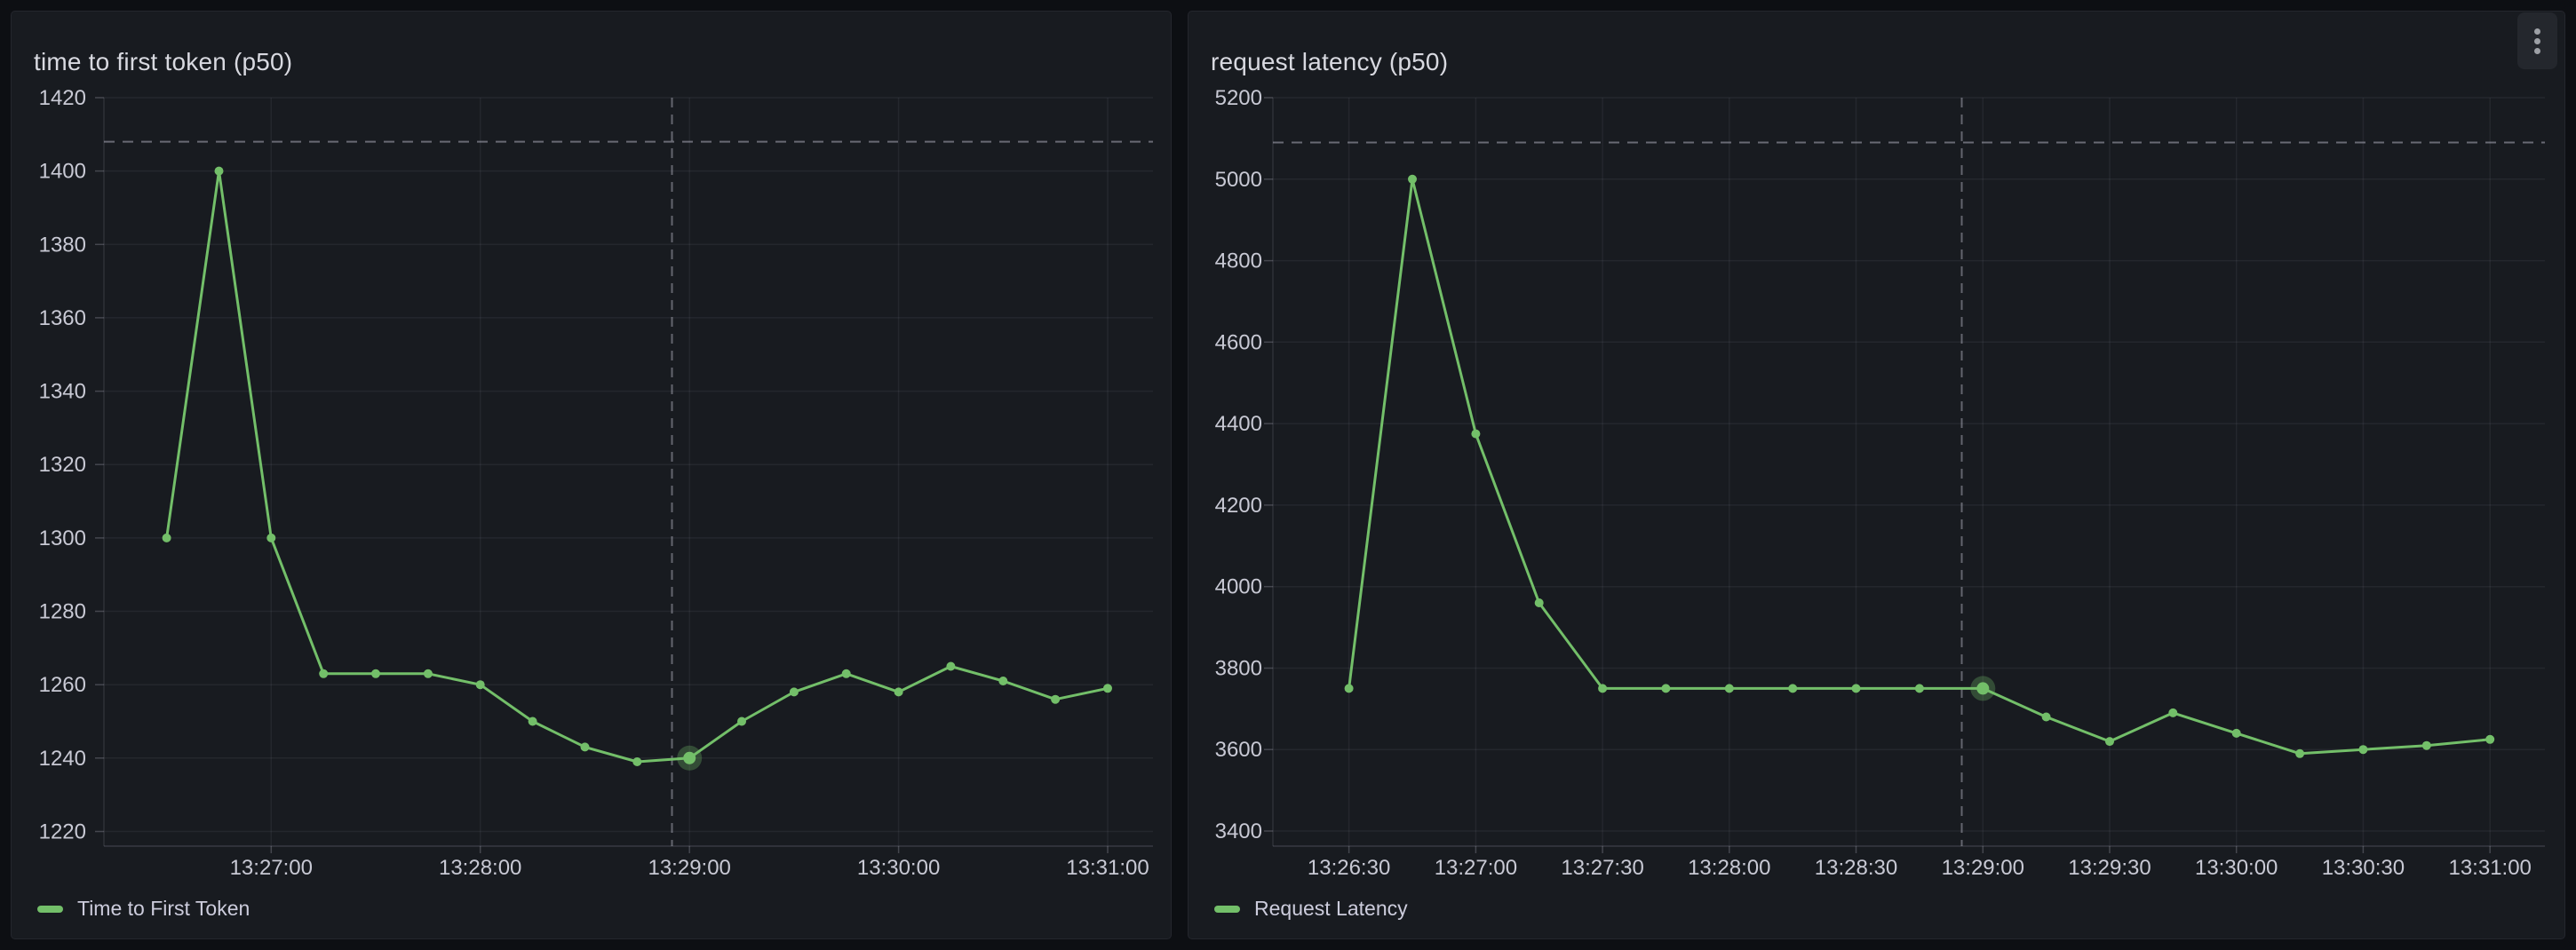 The image size is (2576, 950). I want to click on legend-label: Time to First Token, so click(163, 908).